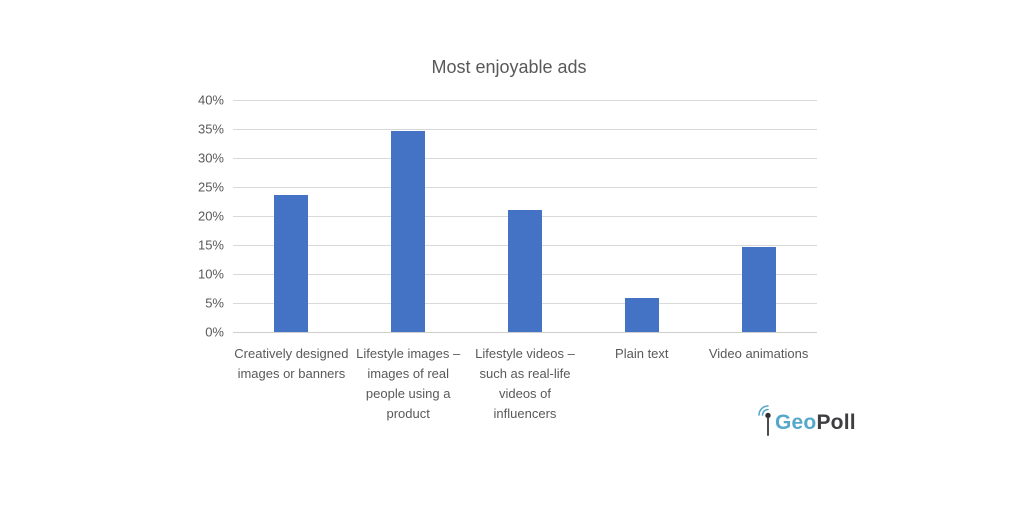 The image size is (1024, 505). I want to click on y-tick-label-35: 35%, so click(210, 129).